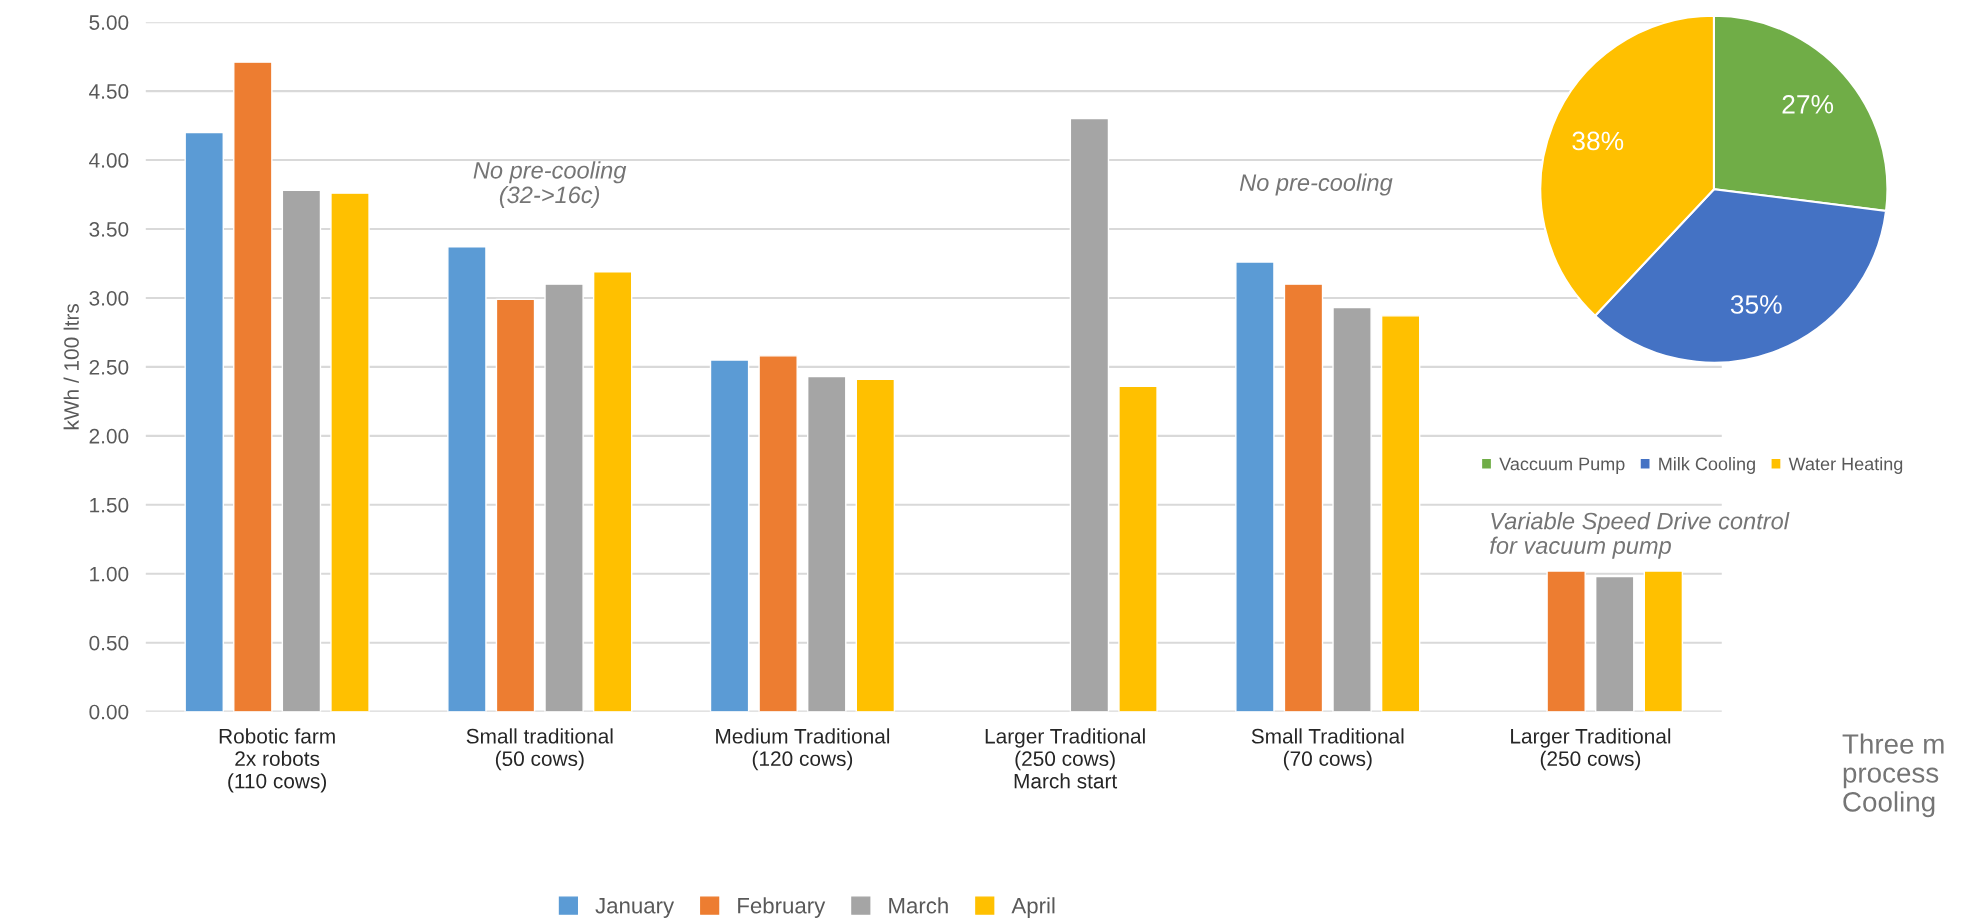 The height and width of the screenshot is (923, 1970). I want to click on data-label: 27%, so click(1808, 104).